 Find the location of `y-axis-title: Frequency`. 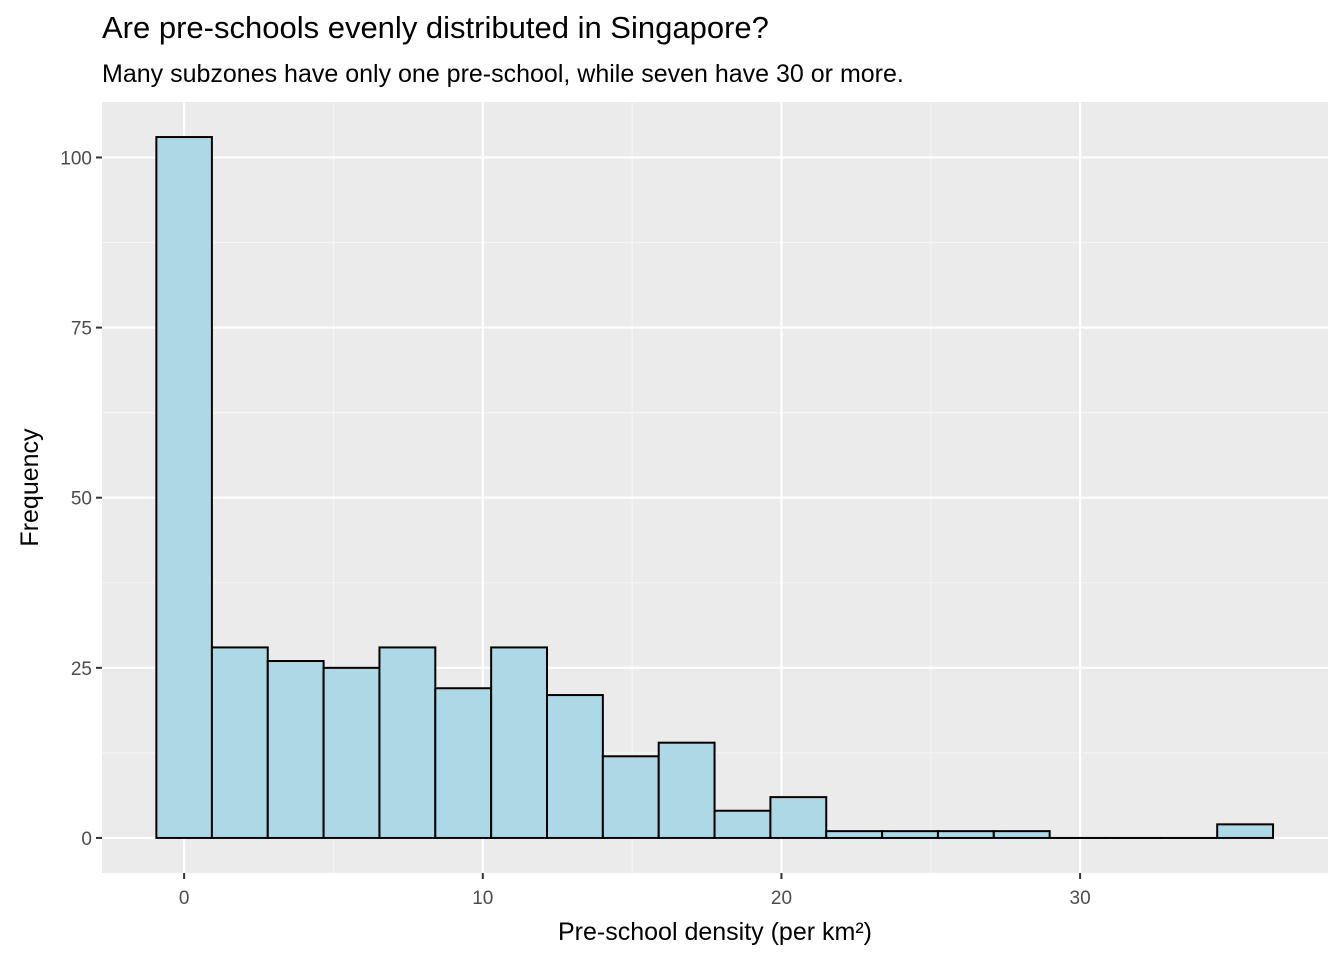

y-axis-title: Frequency is located at coordinates (30, 487).